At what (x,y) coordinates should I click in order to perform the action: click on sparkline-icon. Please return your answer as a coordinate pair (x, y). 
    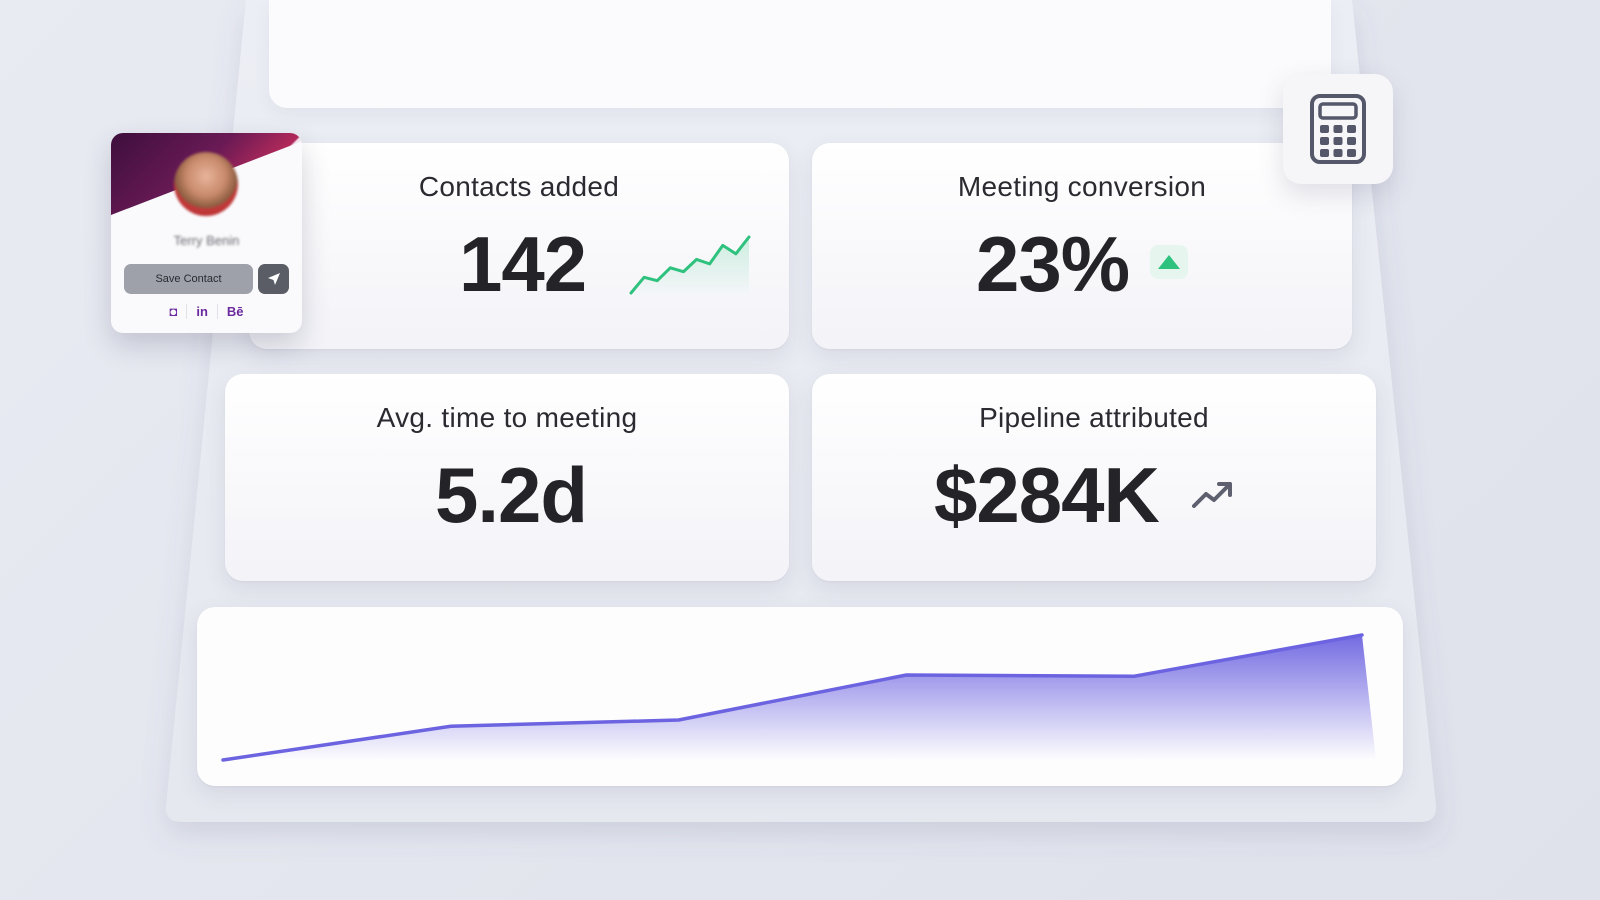
    Looking at the image, I should click on (690, 266).